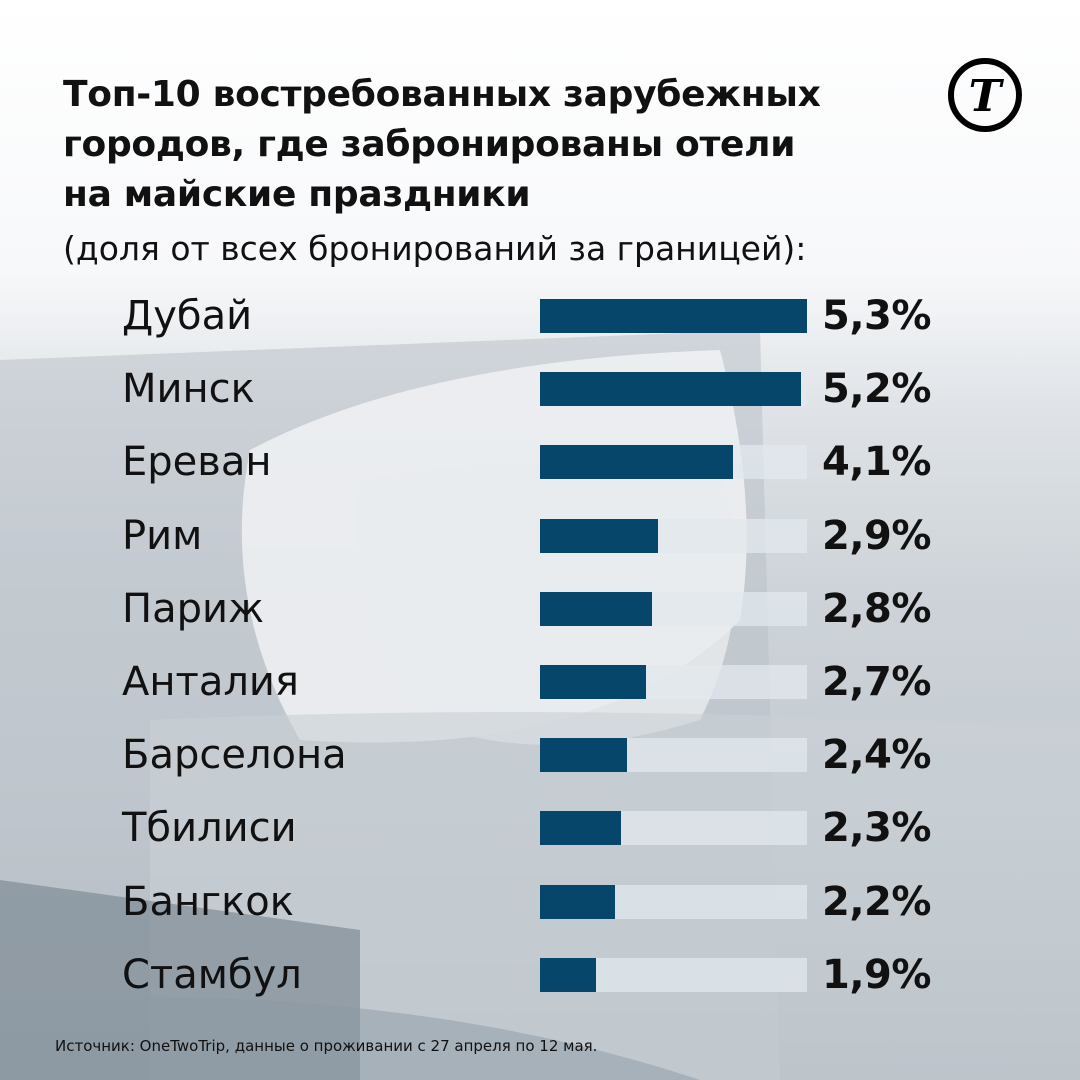 The height and width of the screenshot is (1080, 1080). I want to click on publisher-logo: Т, so click(985, 95).